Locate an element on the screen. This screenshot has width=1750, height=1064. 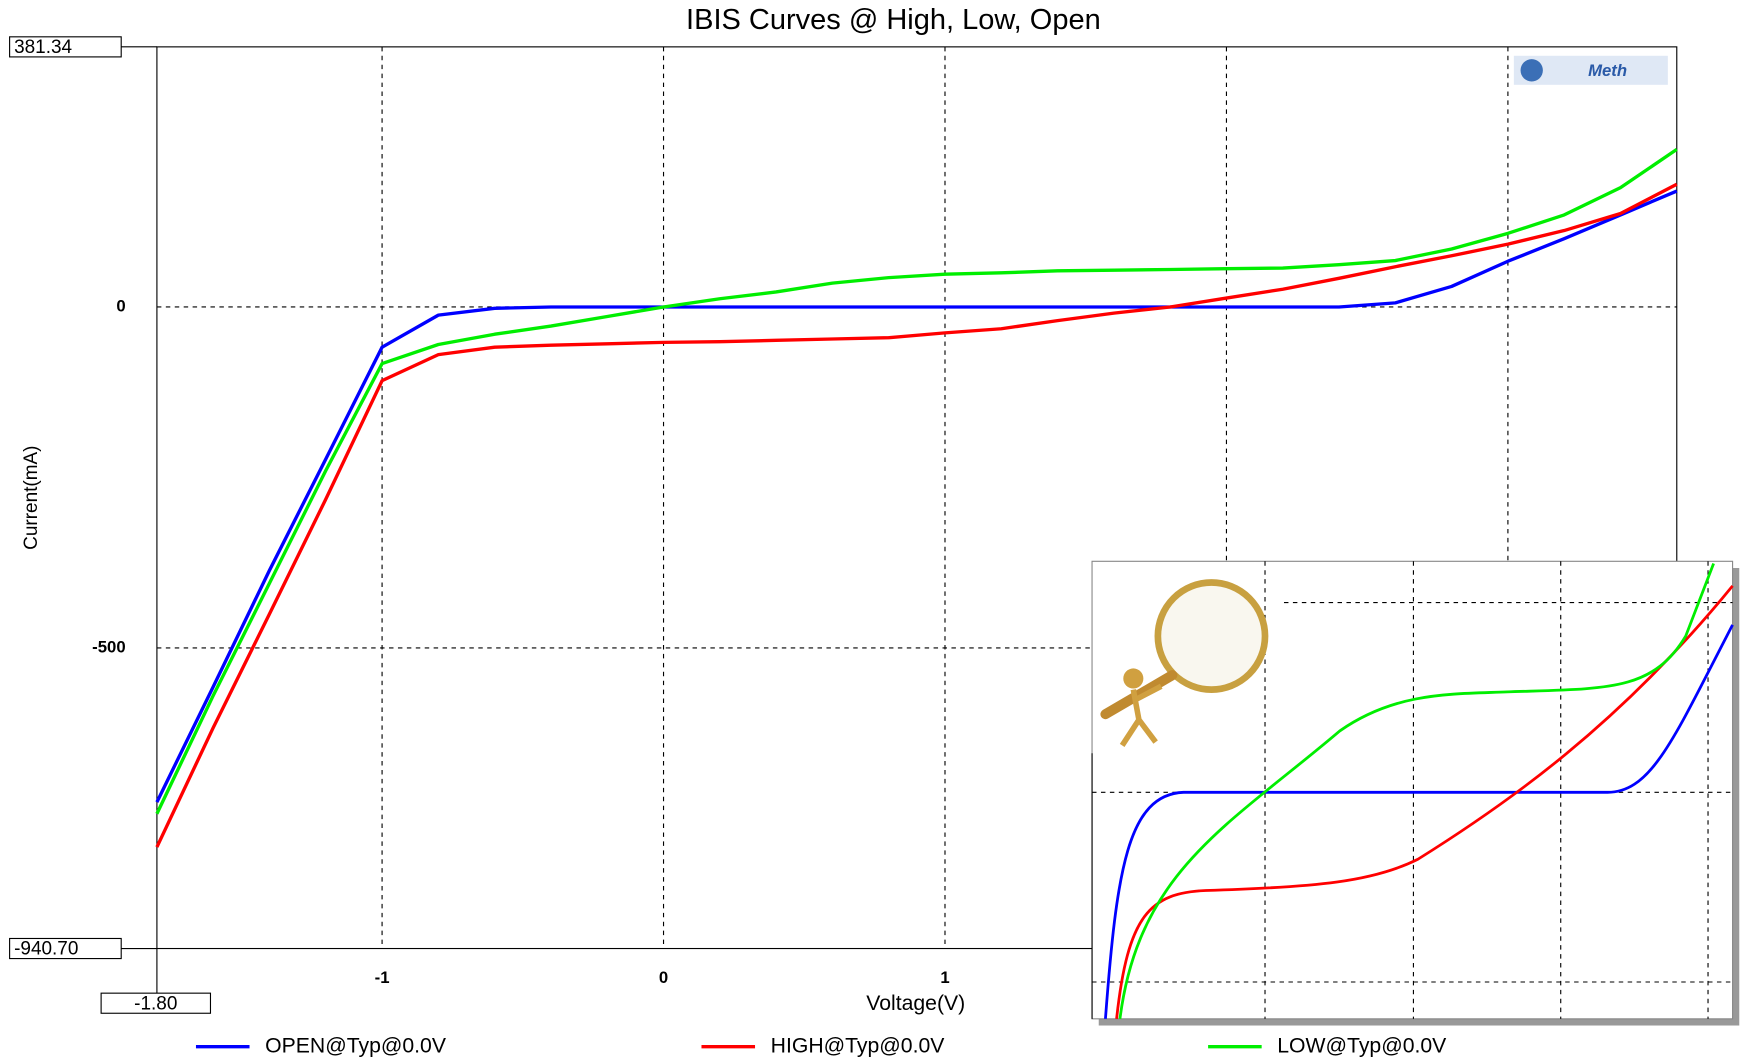
magnifier-icon is located at coordinates (1184, 663).